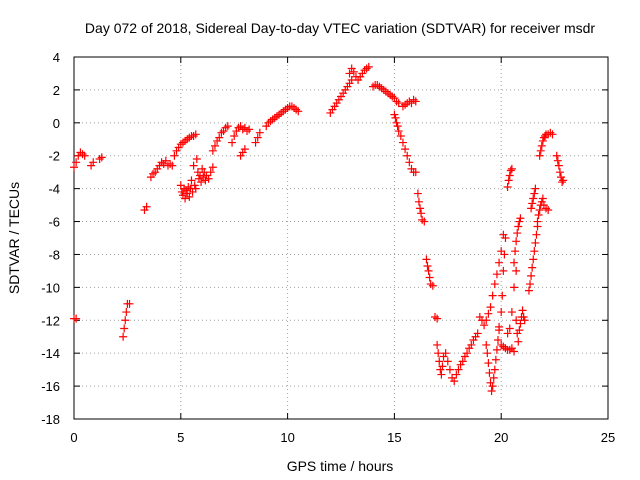 This screenshot has height=480, width=640. Describe the element at coordinates (54, 189) in the screenshot. I see `y-tick-label: -4` at that location.